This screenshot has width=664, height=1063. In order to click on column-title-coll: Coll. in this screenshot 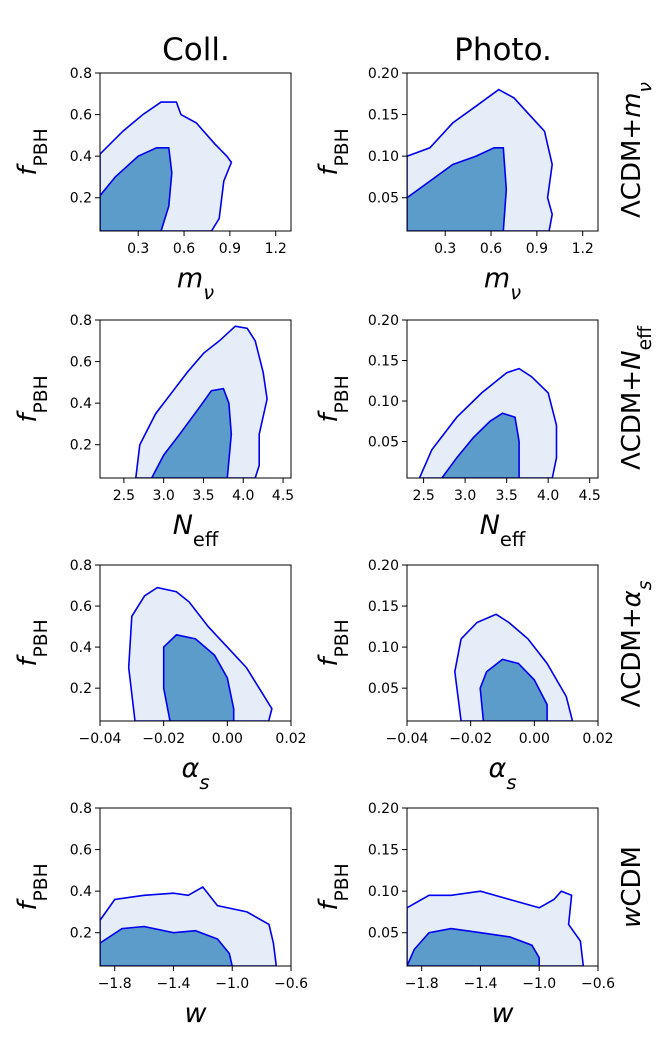, I will do `click(196, 50)`.